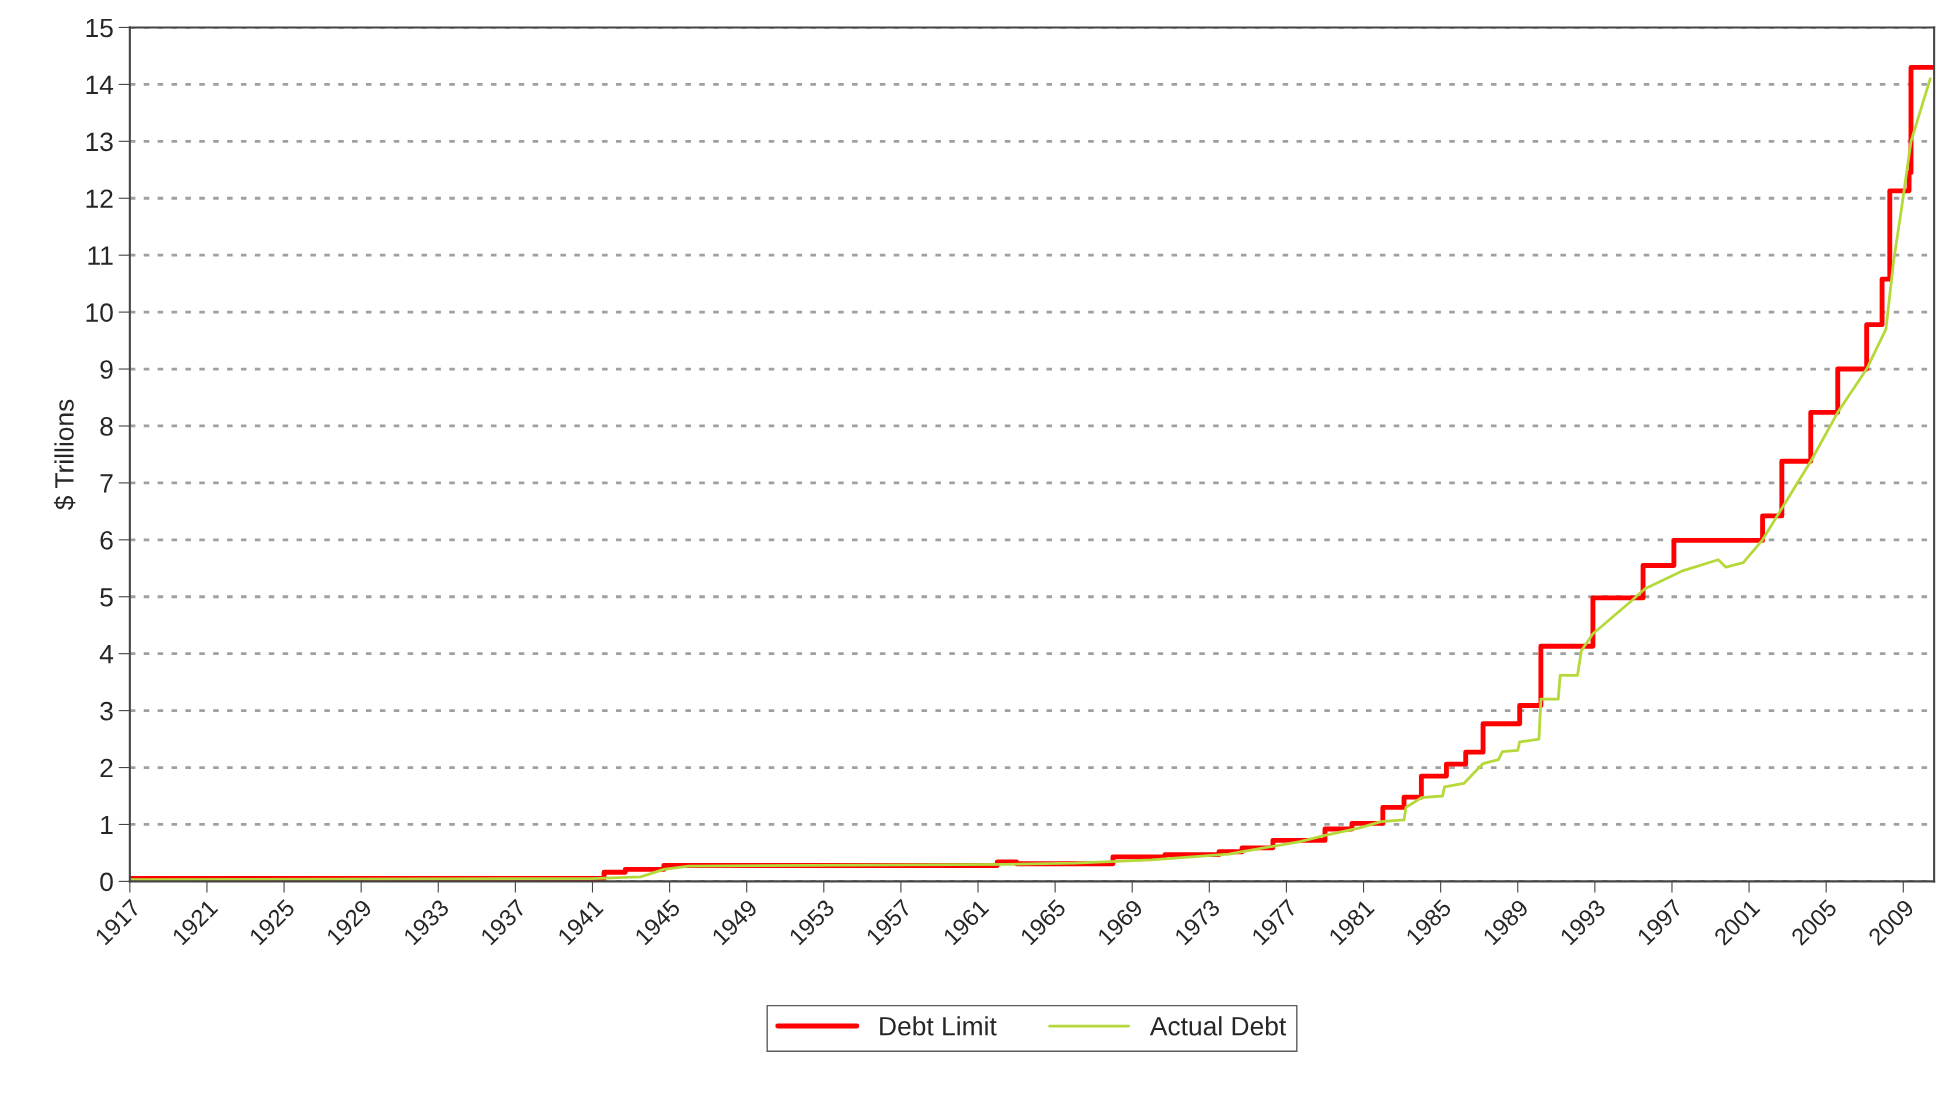 The height and width of the screenshot is (1099, 1938). I want to click on legend-label: Actual Debt, so click(1218, 1026).